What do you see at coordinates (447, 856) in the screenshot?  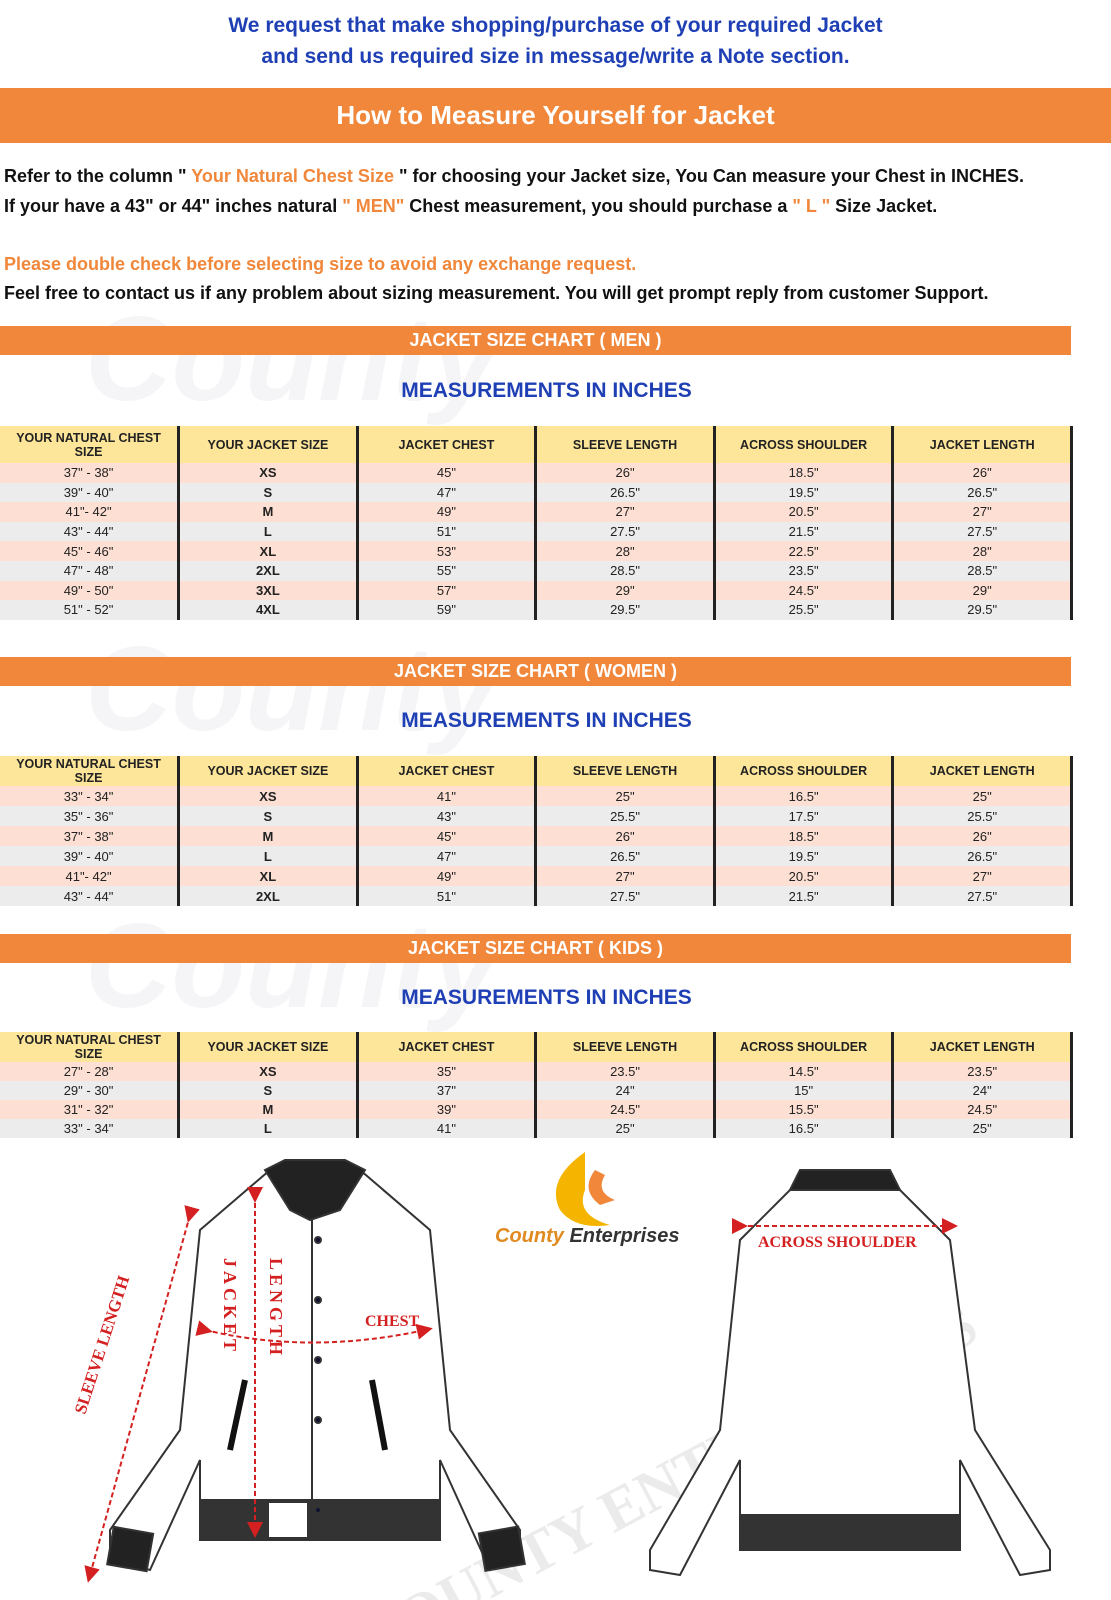 I see `table-cell: 47"` at bounding box center [447, 856].